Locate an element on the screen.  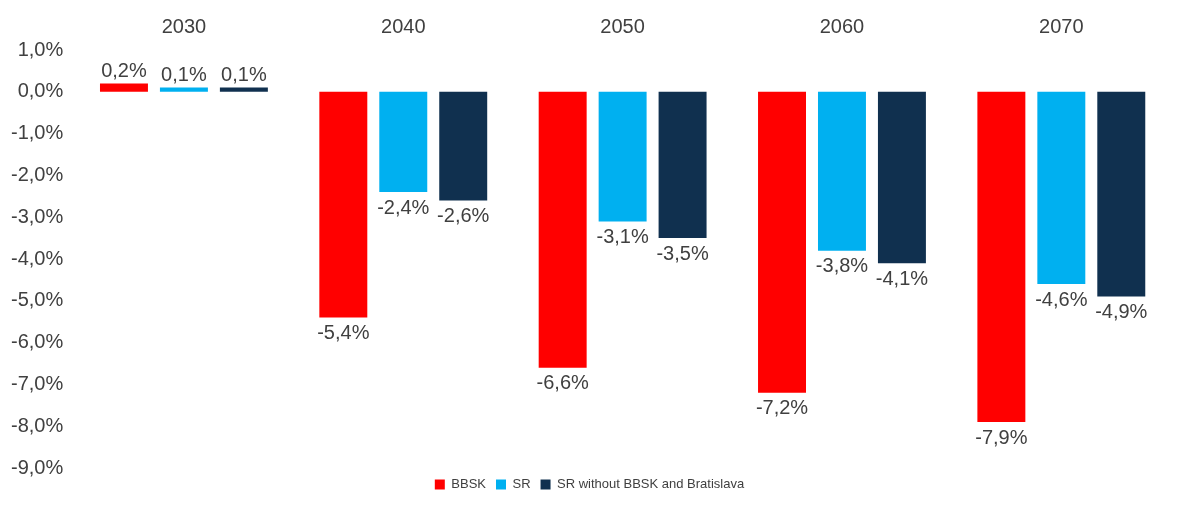
x-tick-label: 2060 is located at coordinates (842, 25).